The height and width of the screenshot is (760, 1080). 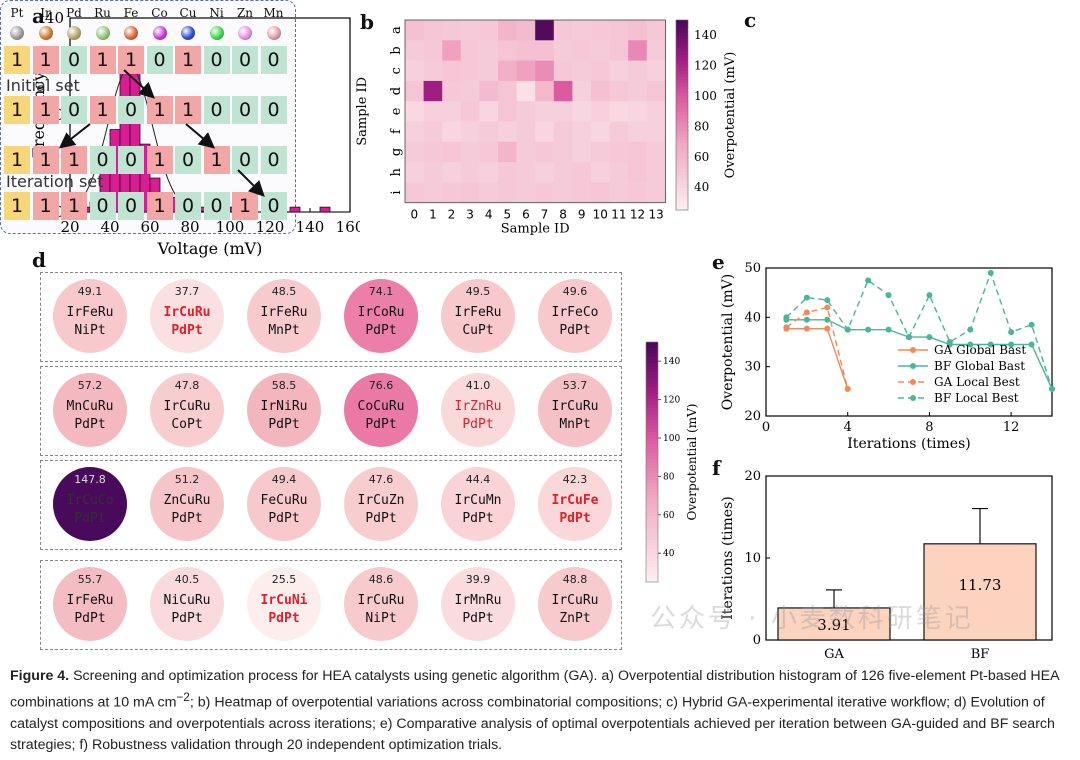 What do you see at coordinates (452, 215) in the screenshot?
I see `heatmap-x-tick: 2` at bounding box center [452, 215].